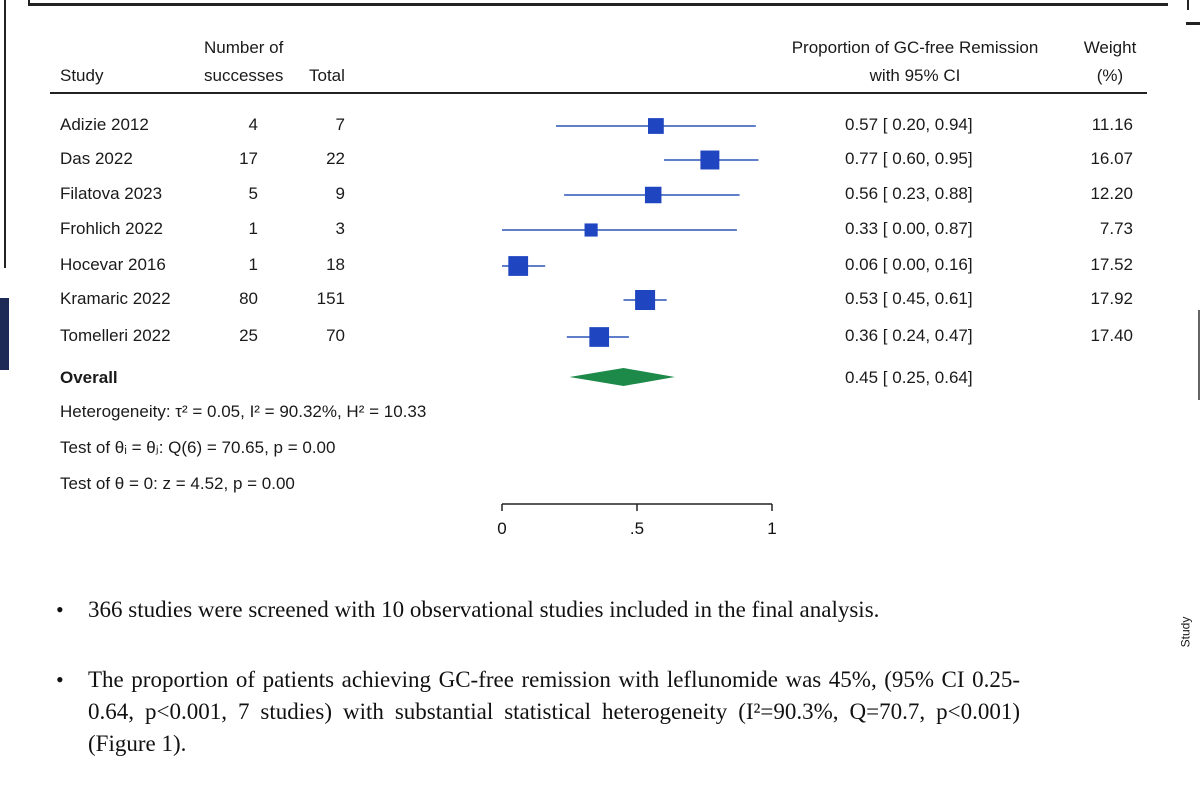 The width and height of the screenshot is (1200, 801). What do you see at coordinates (115, 335) in the screenshot?
I see `study-name: Tomelleri 2022` at bounding box center [115, 335].